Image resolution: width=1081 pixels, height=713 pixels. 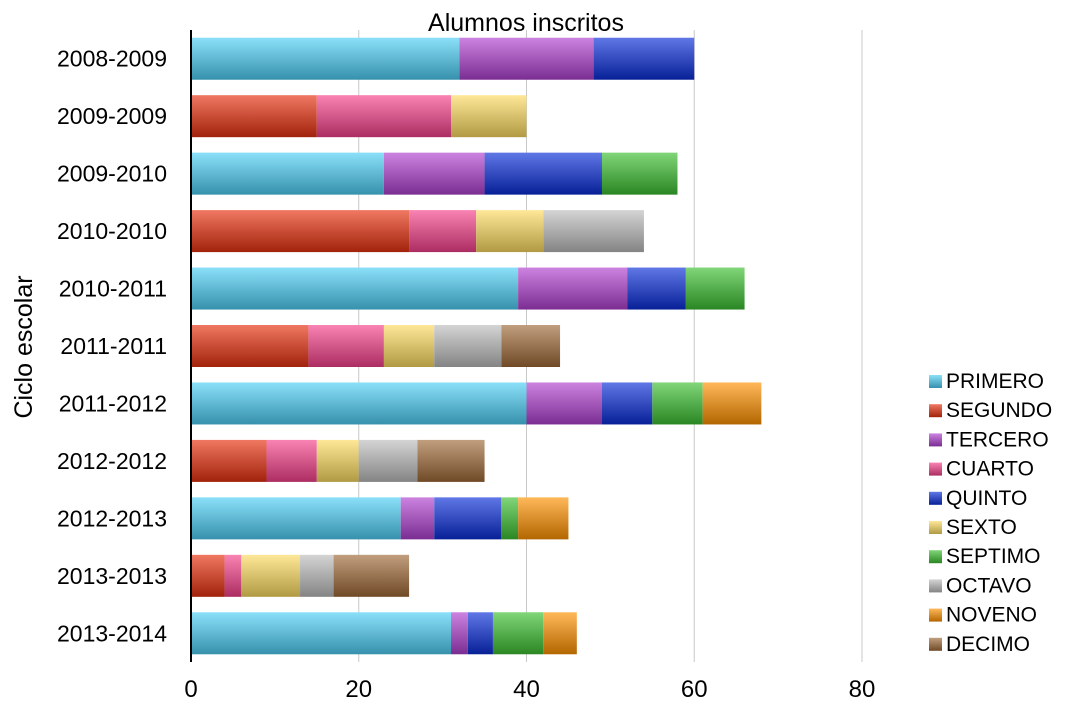 What do you see at coordinates (112, 174) in the screenshot?
I see `category-label: 2009-2010` at bounding box center [112, 174].